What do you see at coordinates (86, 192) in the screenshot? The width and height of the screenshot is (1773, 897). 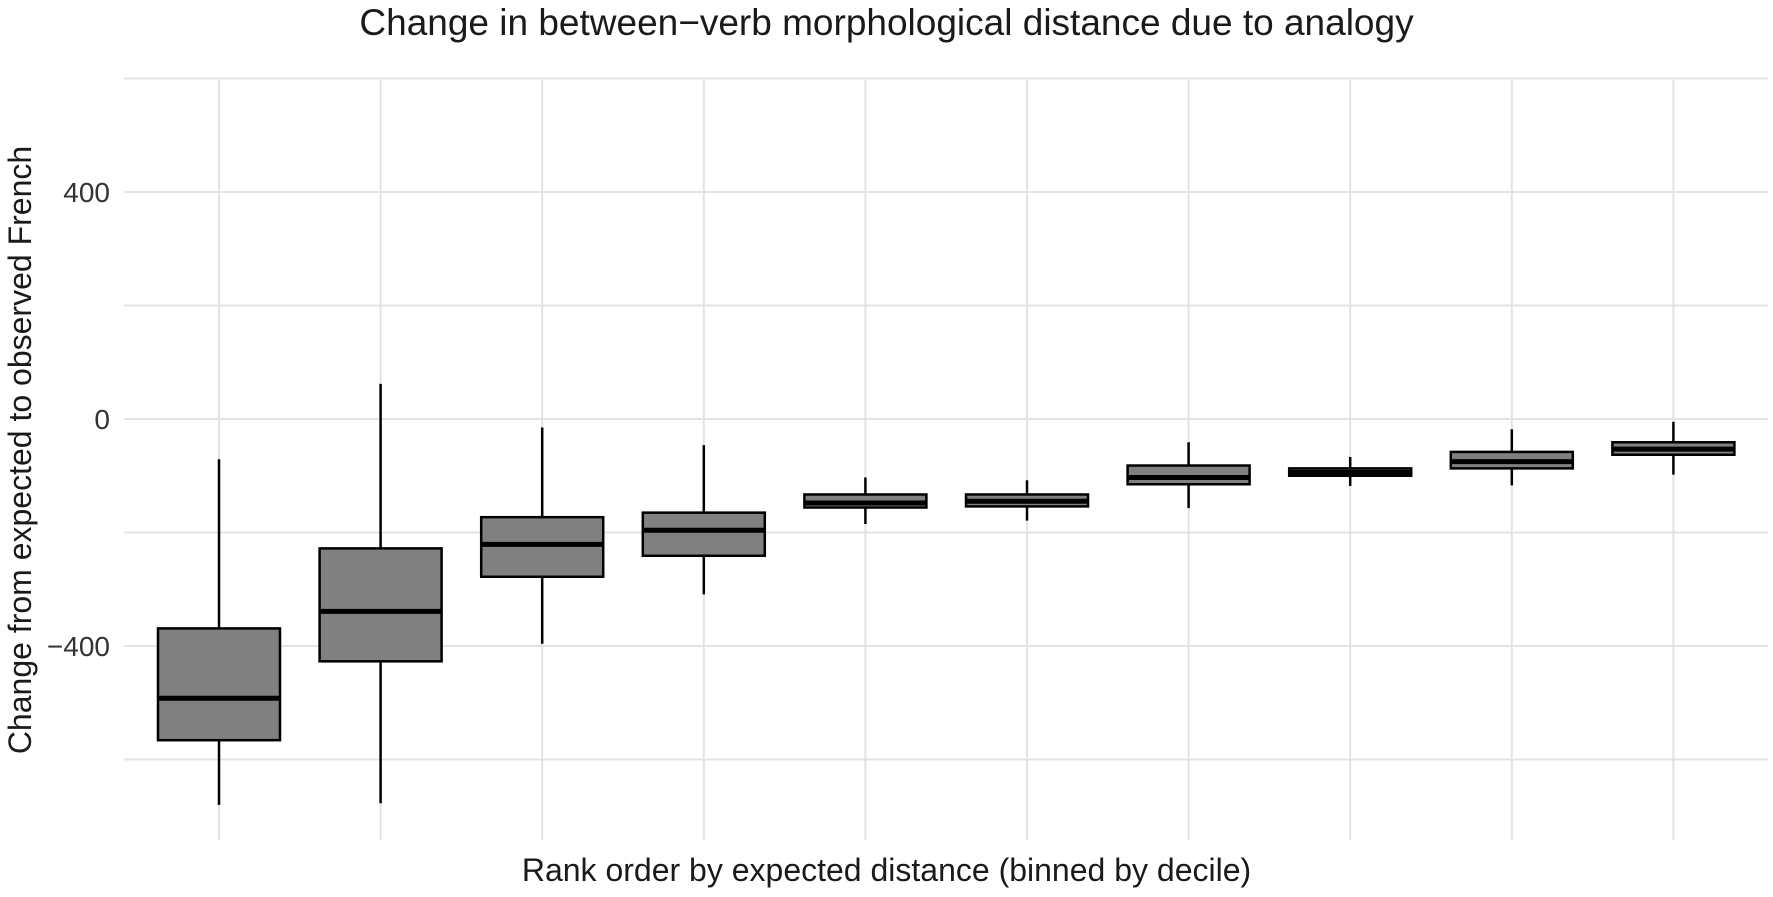 I see `y-tick-label: 400` at bounding box center [86, 192].